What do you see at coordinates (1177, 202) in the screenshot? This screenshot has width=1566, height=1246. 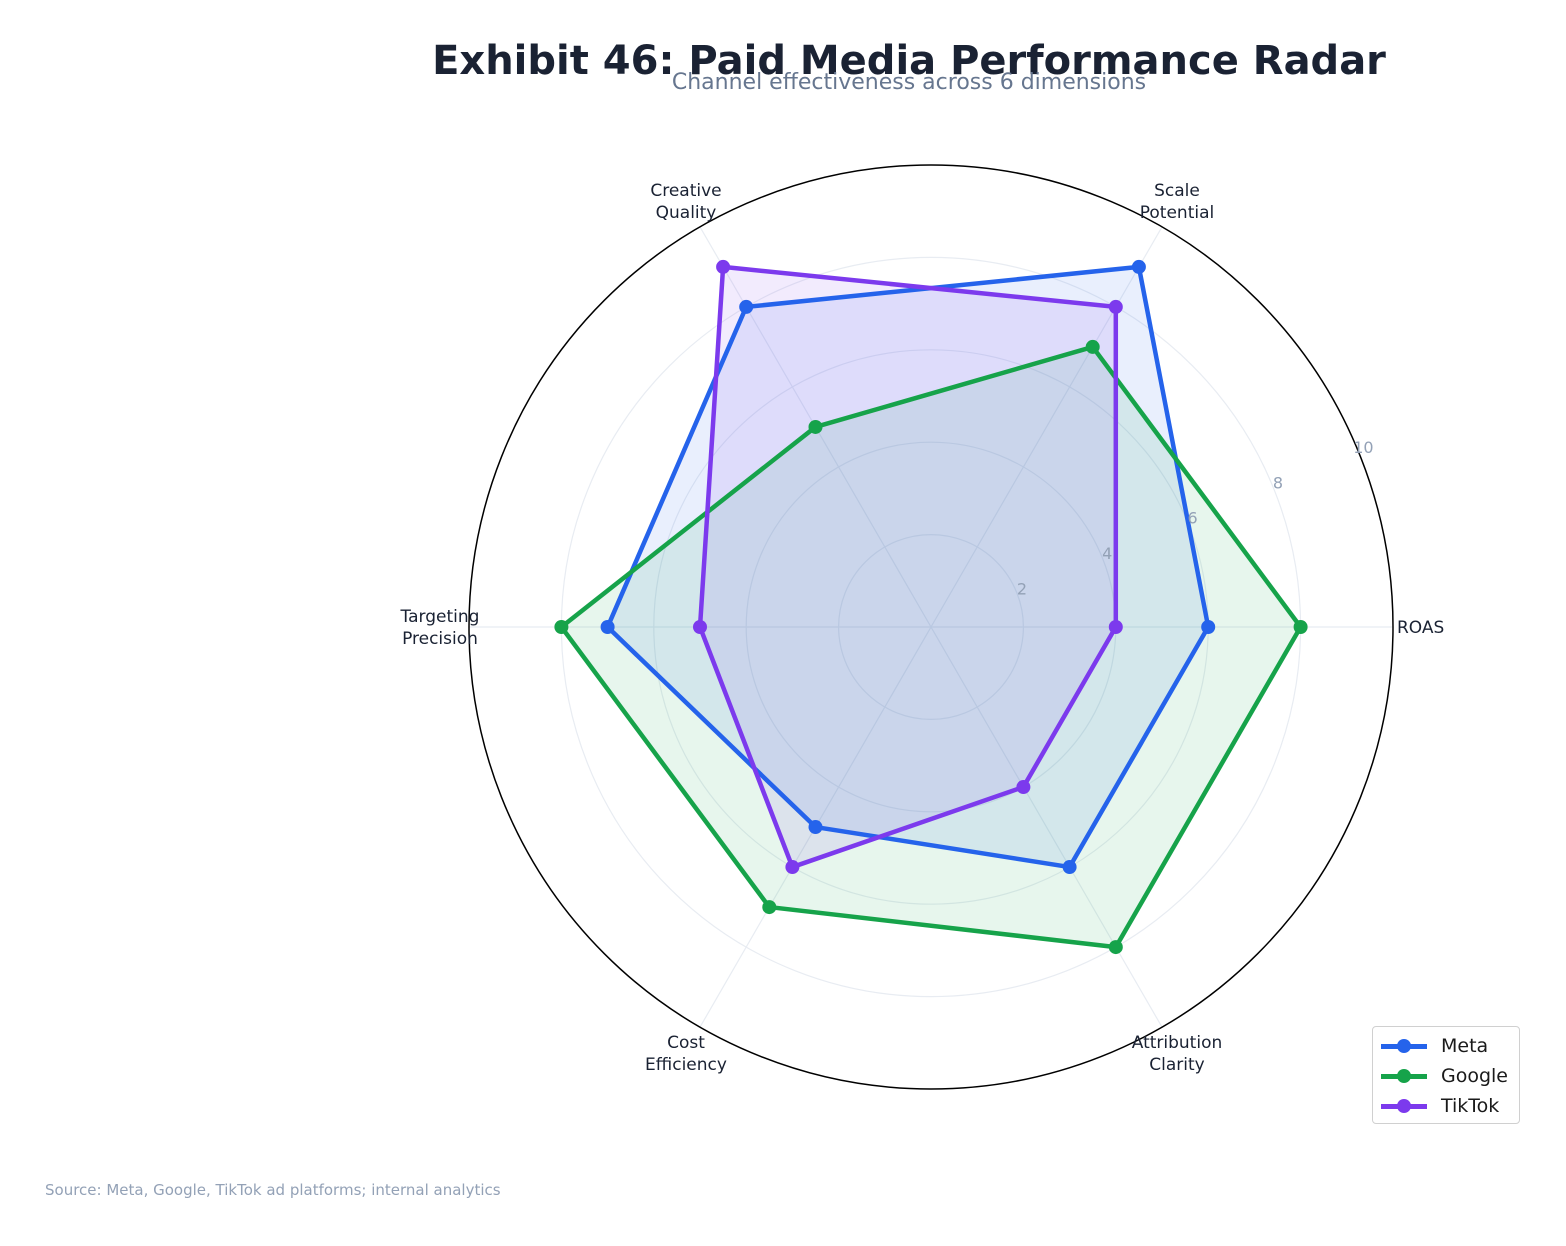 I see `axis-label: Scale Potential` at bounding box center [1177, 202].